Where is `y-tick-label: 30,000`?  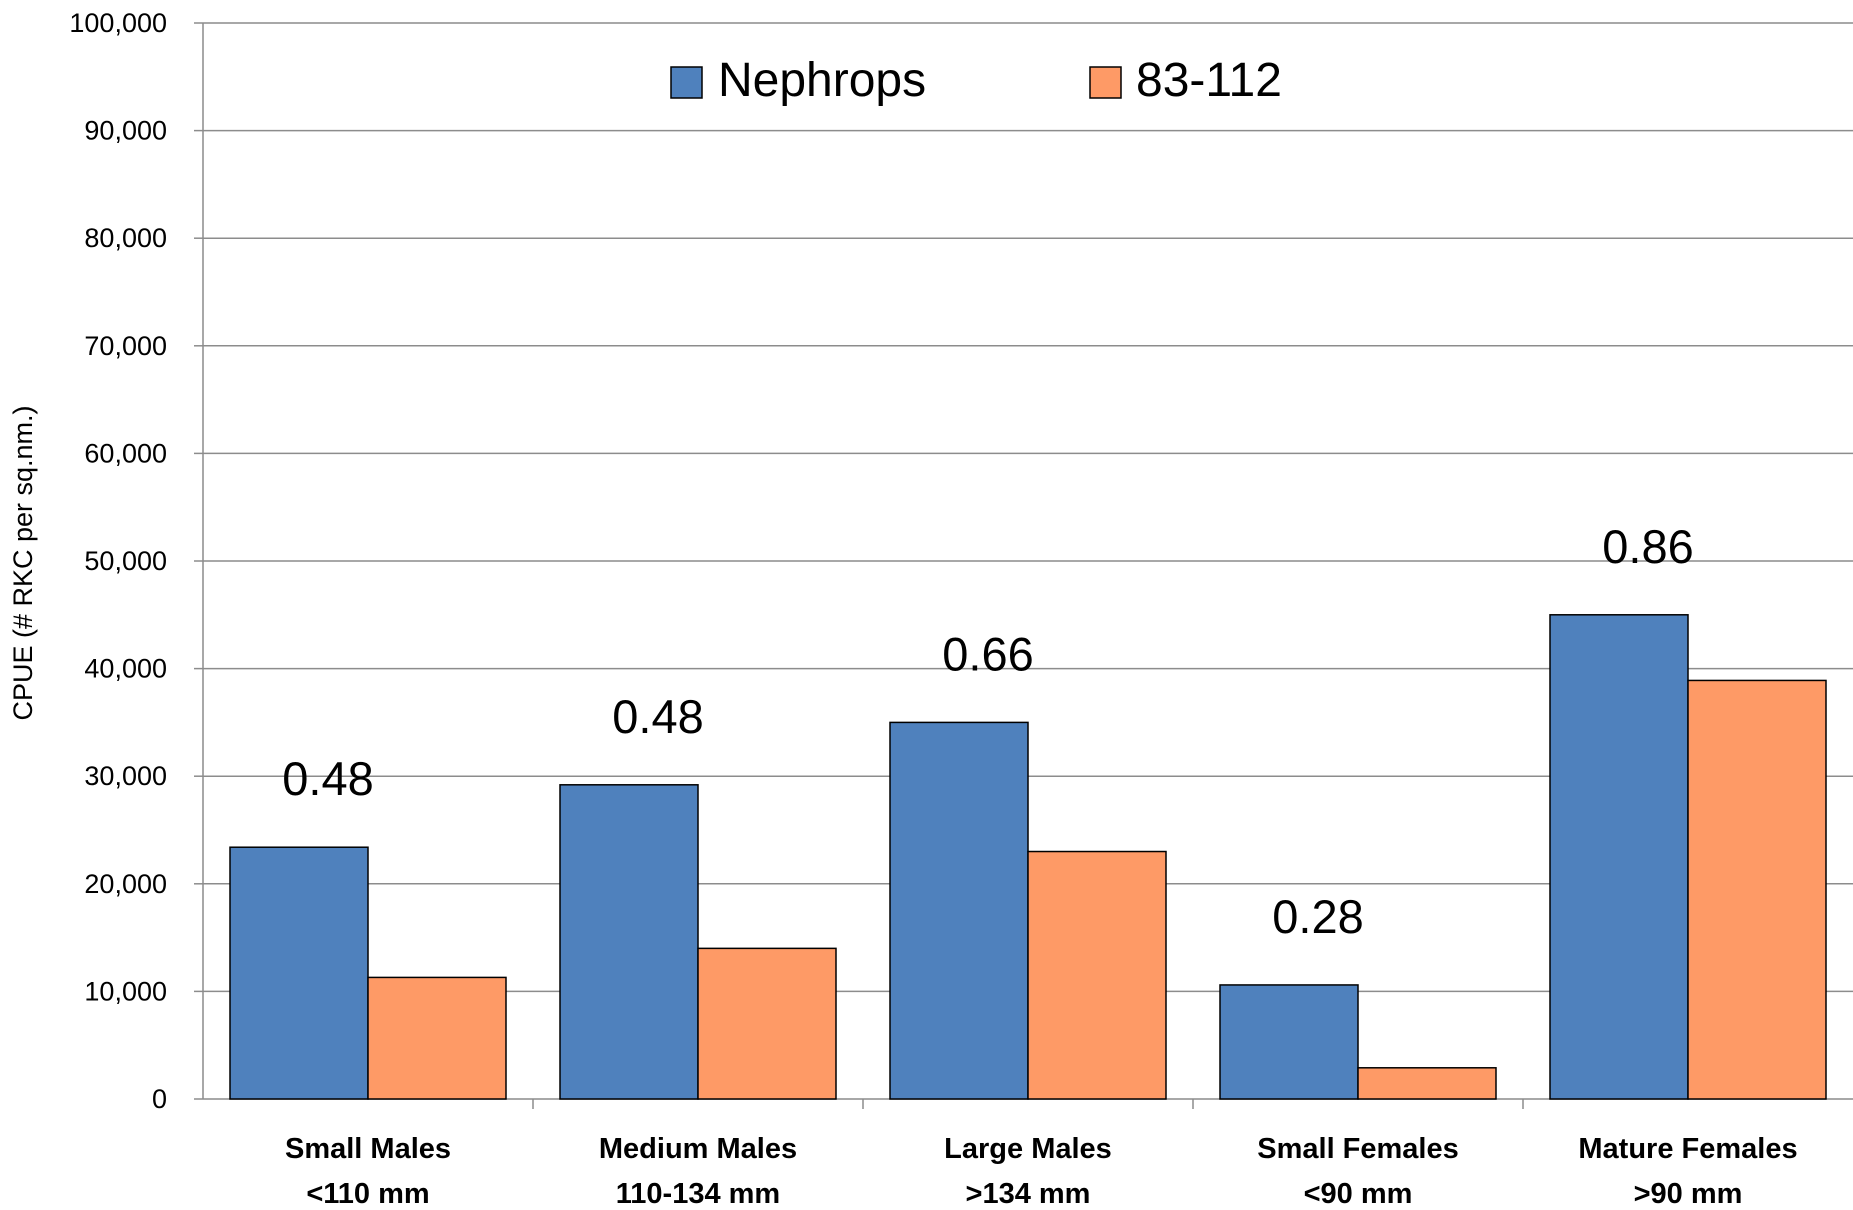
y-tick-label: 30,000 is located at coordinates (125, 776).